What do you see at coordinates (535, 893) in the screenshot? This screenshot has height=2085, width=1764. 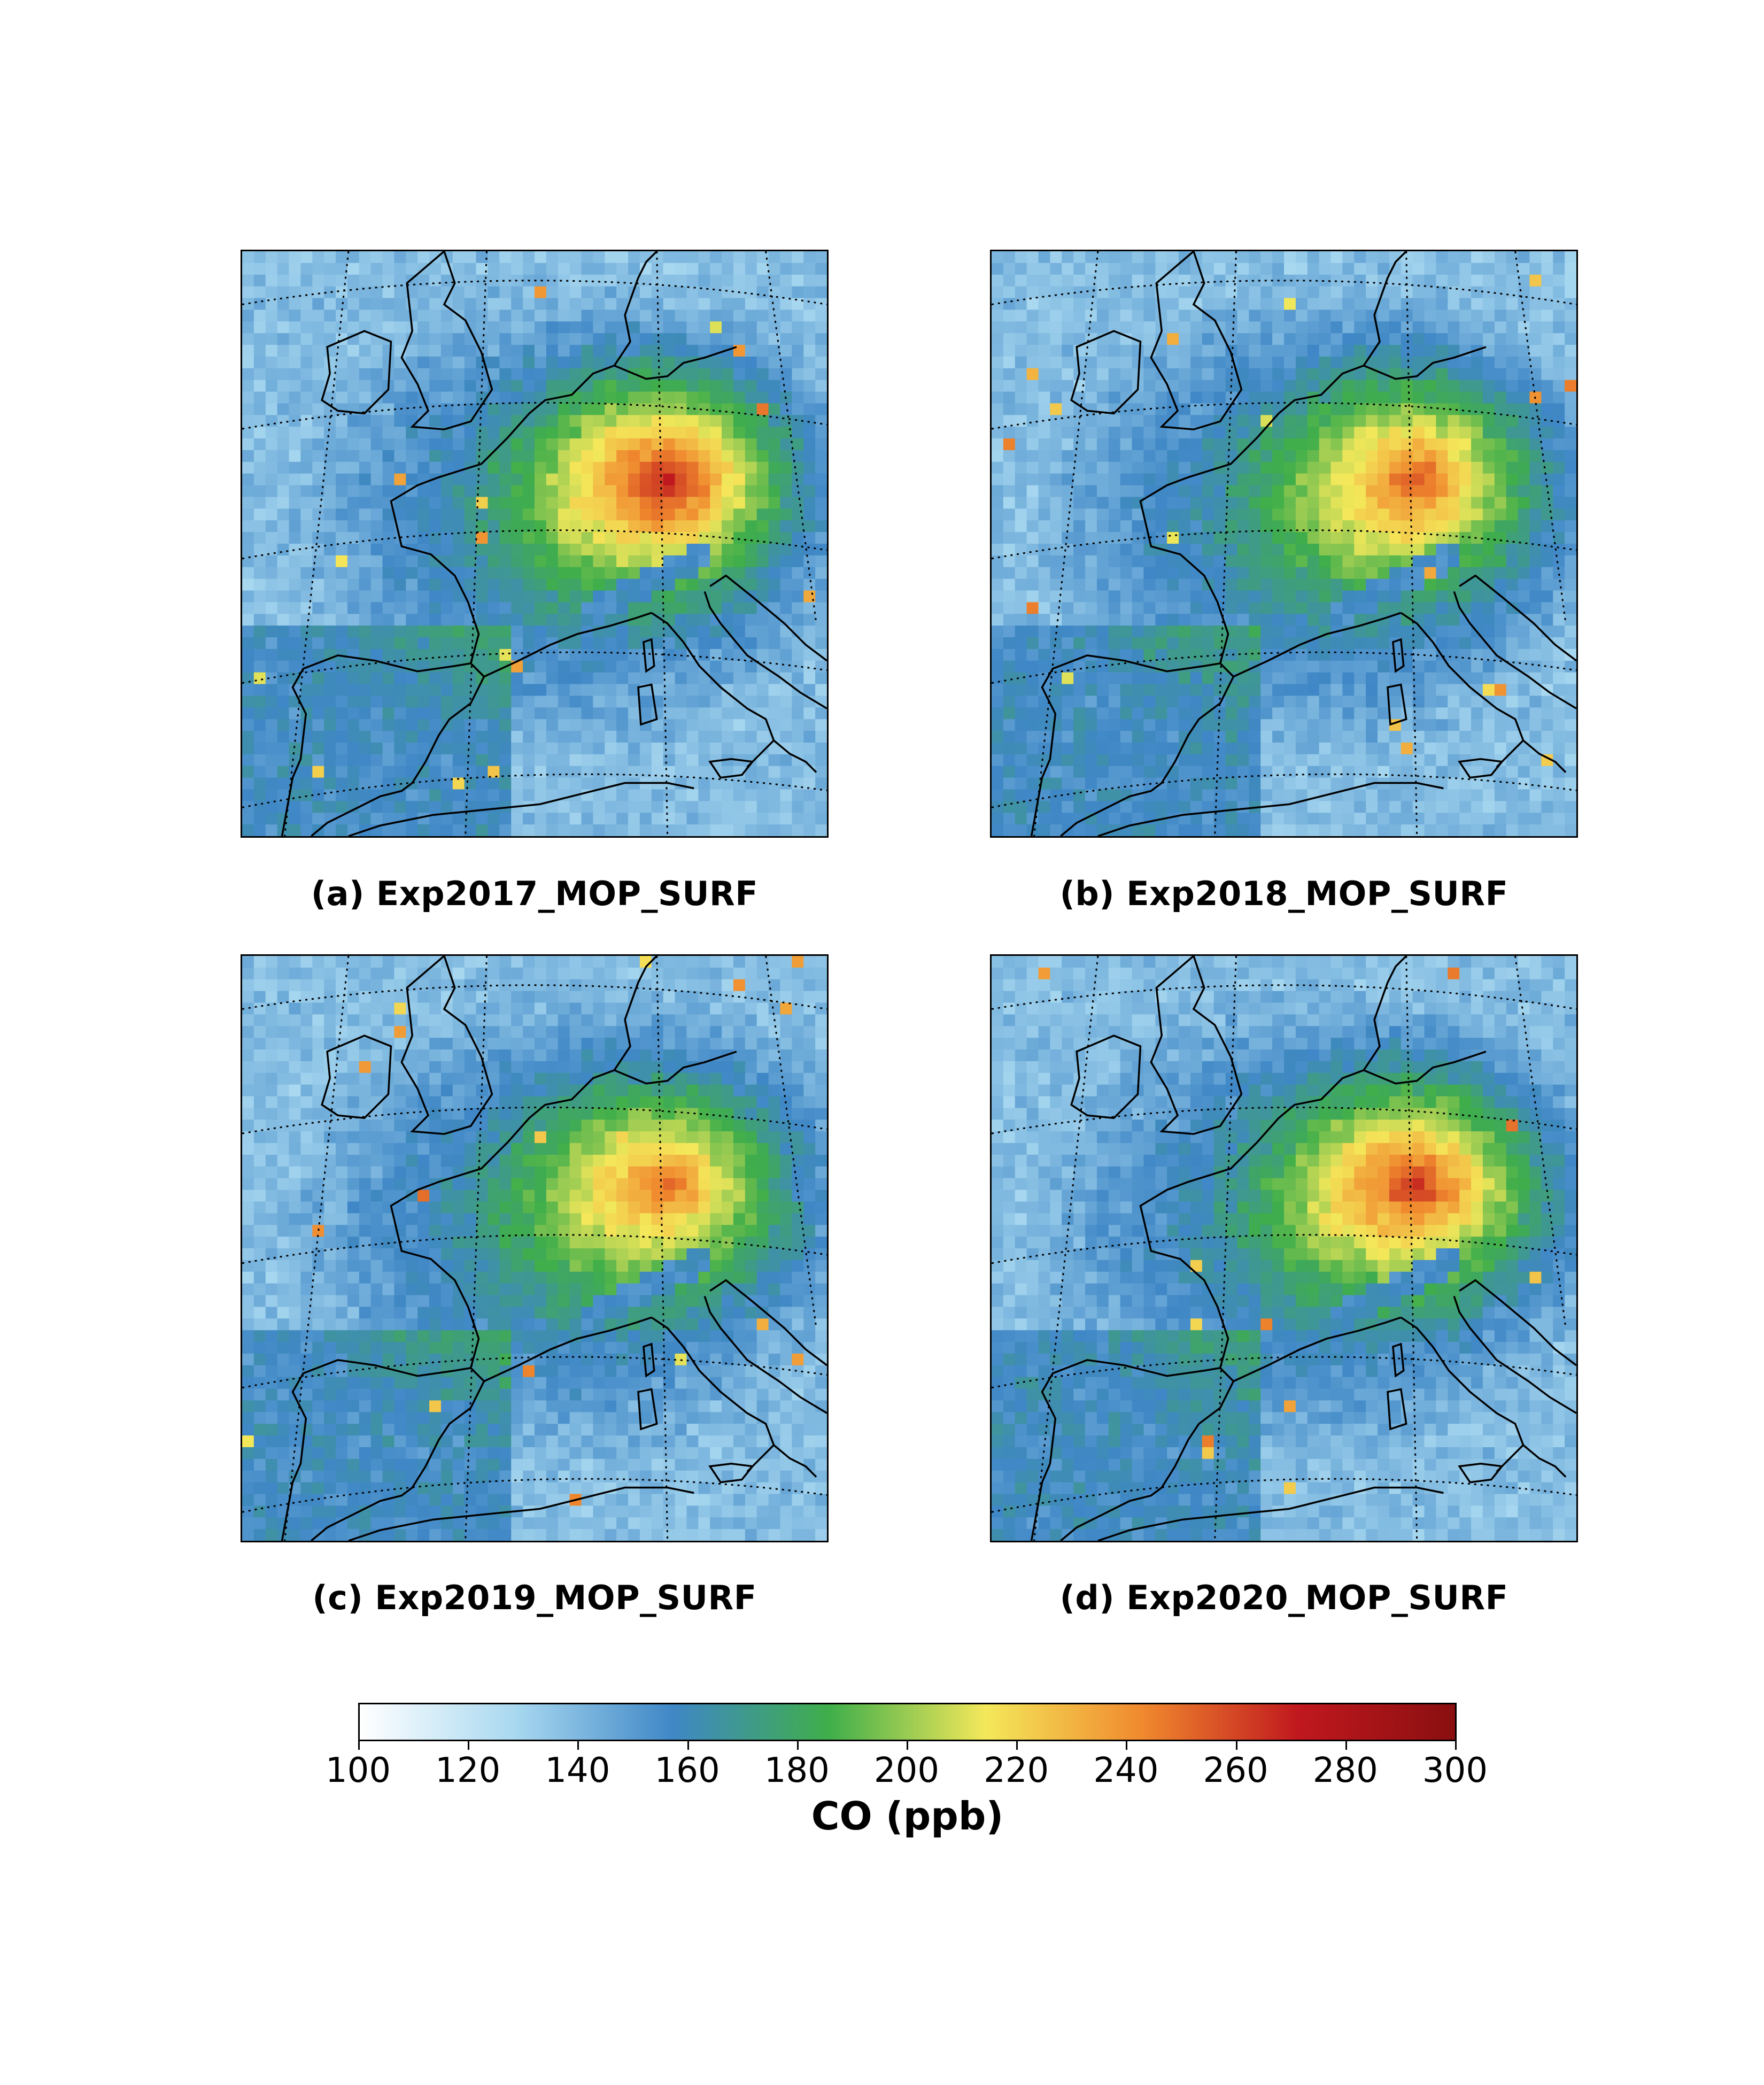 I see `panel-title-a: (a) Exp2017_MOP_SURF` at bounding box center [535, 893].